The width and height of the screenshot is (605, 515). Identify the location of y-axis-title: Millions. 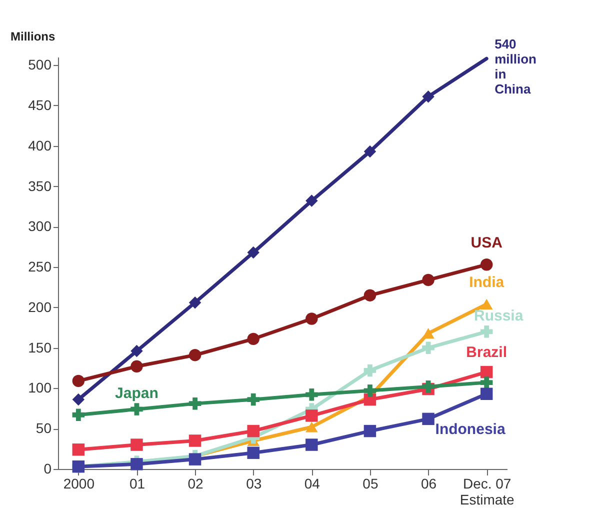
(33, 37).